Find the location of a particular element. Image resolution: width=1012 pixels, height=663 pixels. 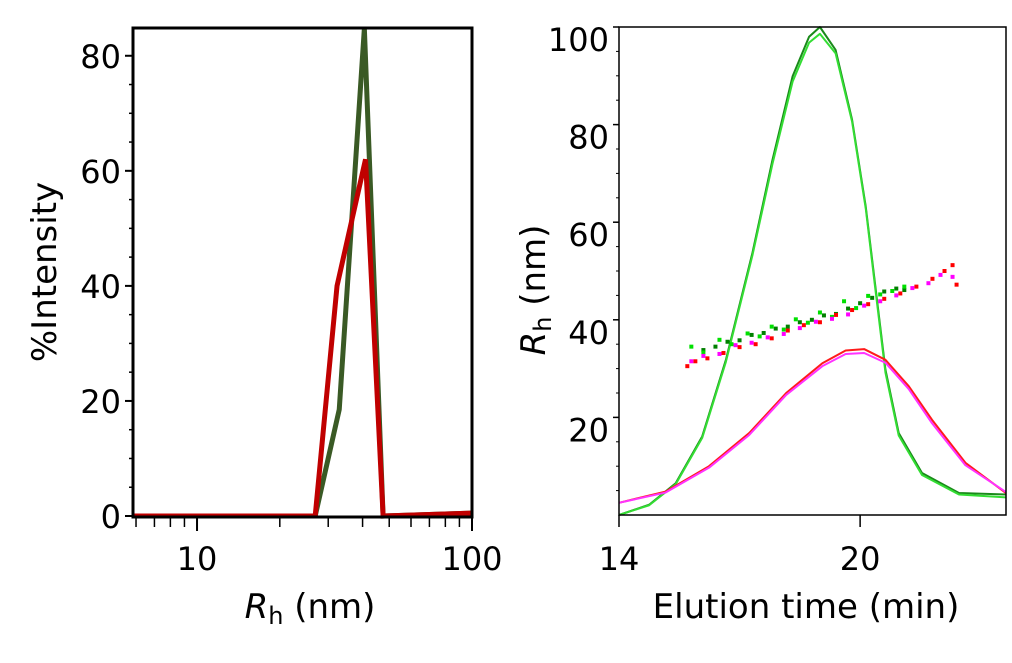

y-axis-label-subscript: h is located at coordinates (543, 324).